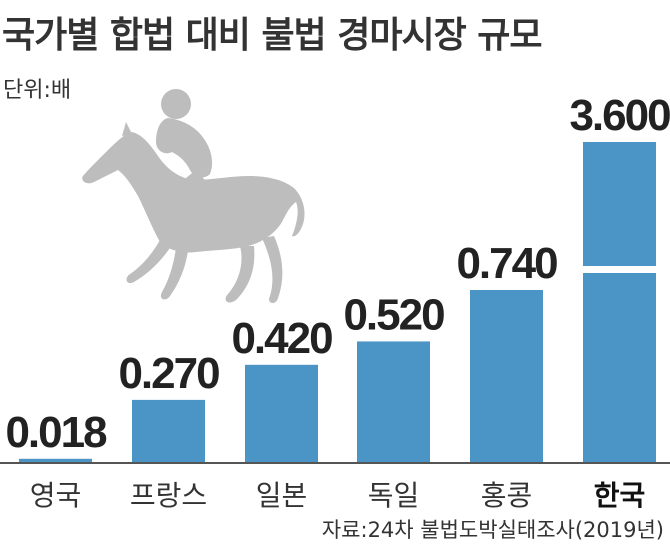 The image size is (670, 548). I want to click on category-label-2: 일본, so click(282, 495).